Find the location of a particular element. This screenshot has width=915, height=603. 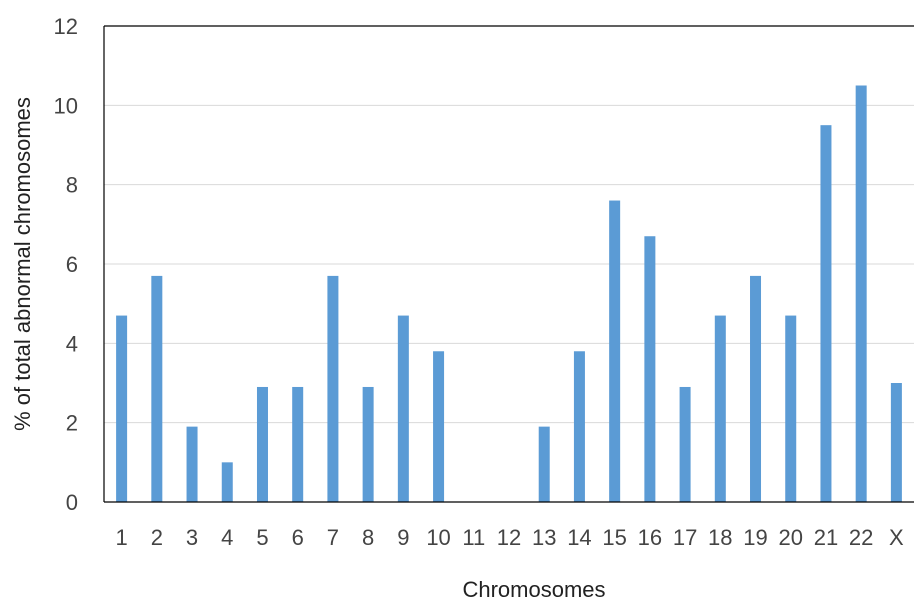

x-tick-label: 22 is located at coordinates (861, 537).